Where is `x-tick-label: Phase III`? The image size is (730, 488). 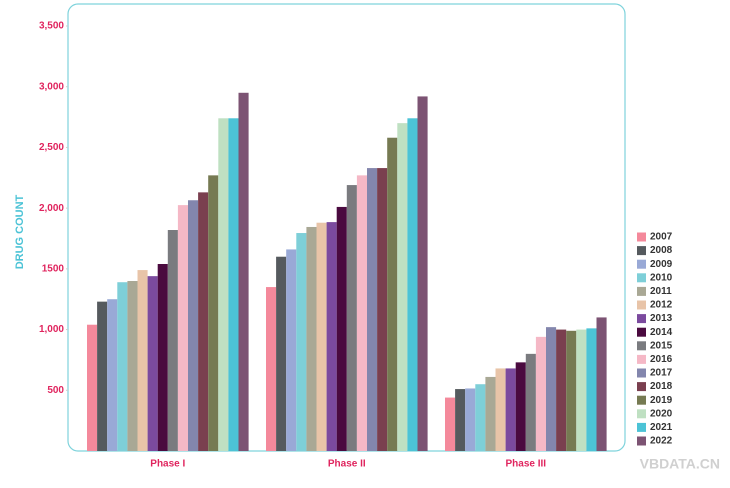
x-tick-label: Phase III is located at coordinates (526, 464).